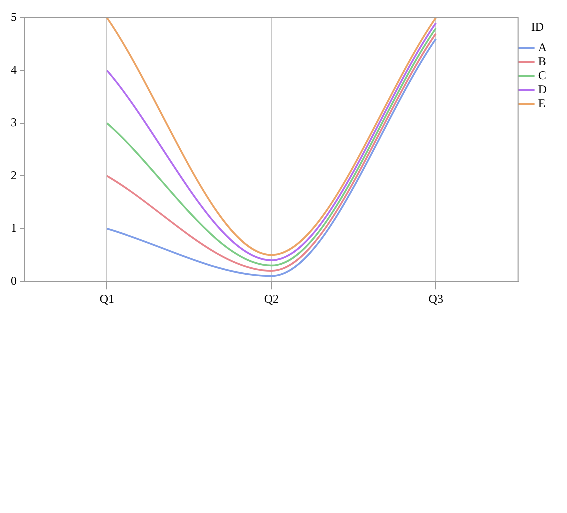 The height and width of the screenshot is (513, 567). I want to click on legend-label: E, so click(542, 103).